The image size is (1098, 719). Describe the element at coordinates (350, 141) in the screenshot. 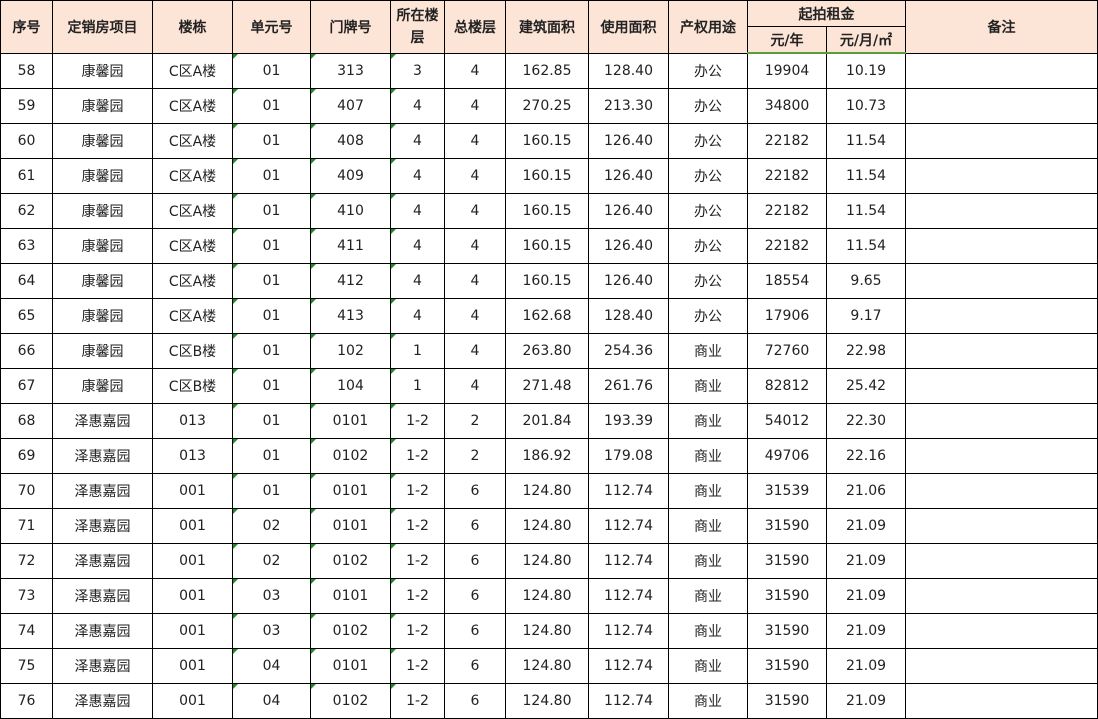

I see `cell-door: 408` at that location.